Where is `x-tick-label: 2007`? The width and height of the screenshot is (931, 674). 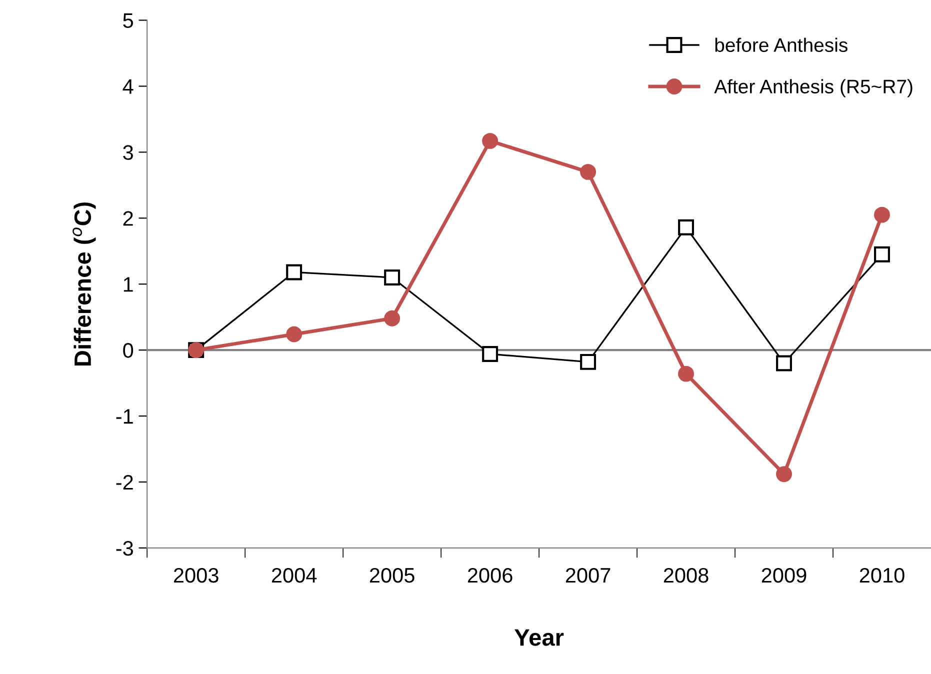 x-tick-label: 2007 is located at coordinates (588, 575).